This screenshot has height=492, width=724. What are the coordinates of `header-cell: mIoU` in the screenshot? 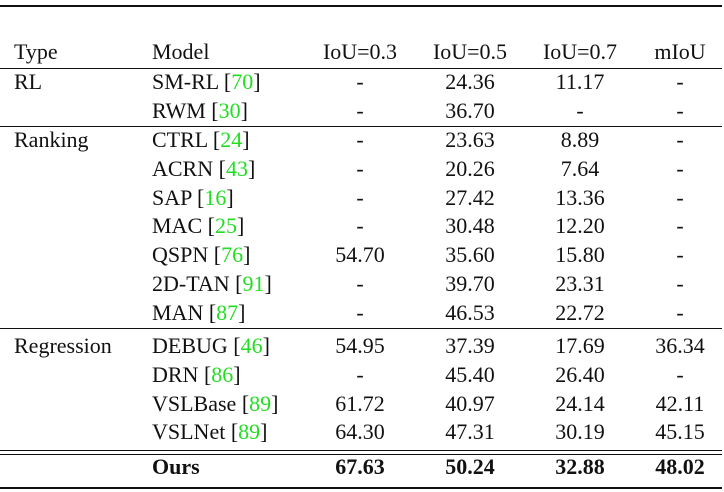 It's located at (680, 51).